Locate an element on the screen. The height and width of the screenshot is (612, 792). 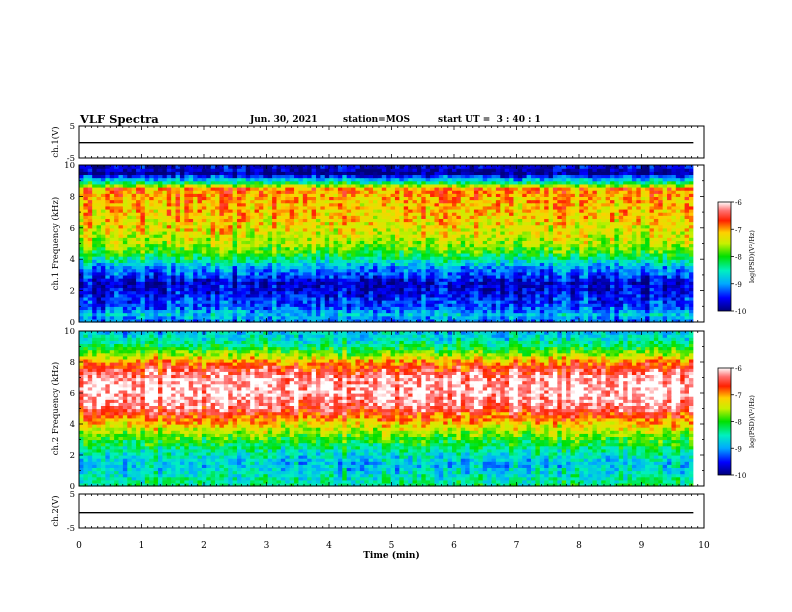
x-tick-label: 8 is located at coordinates (579, 546).